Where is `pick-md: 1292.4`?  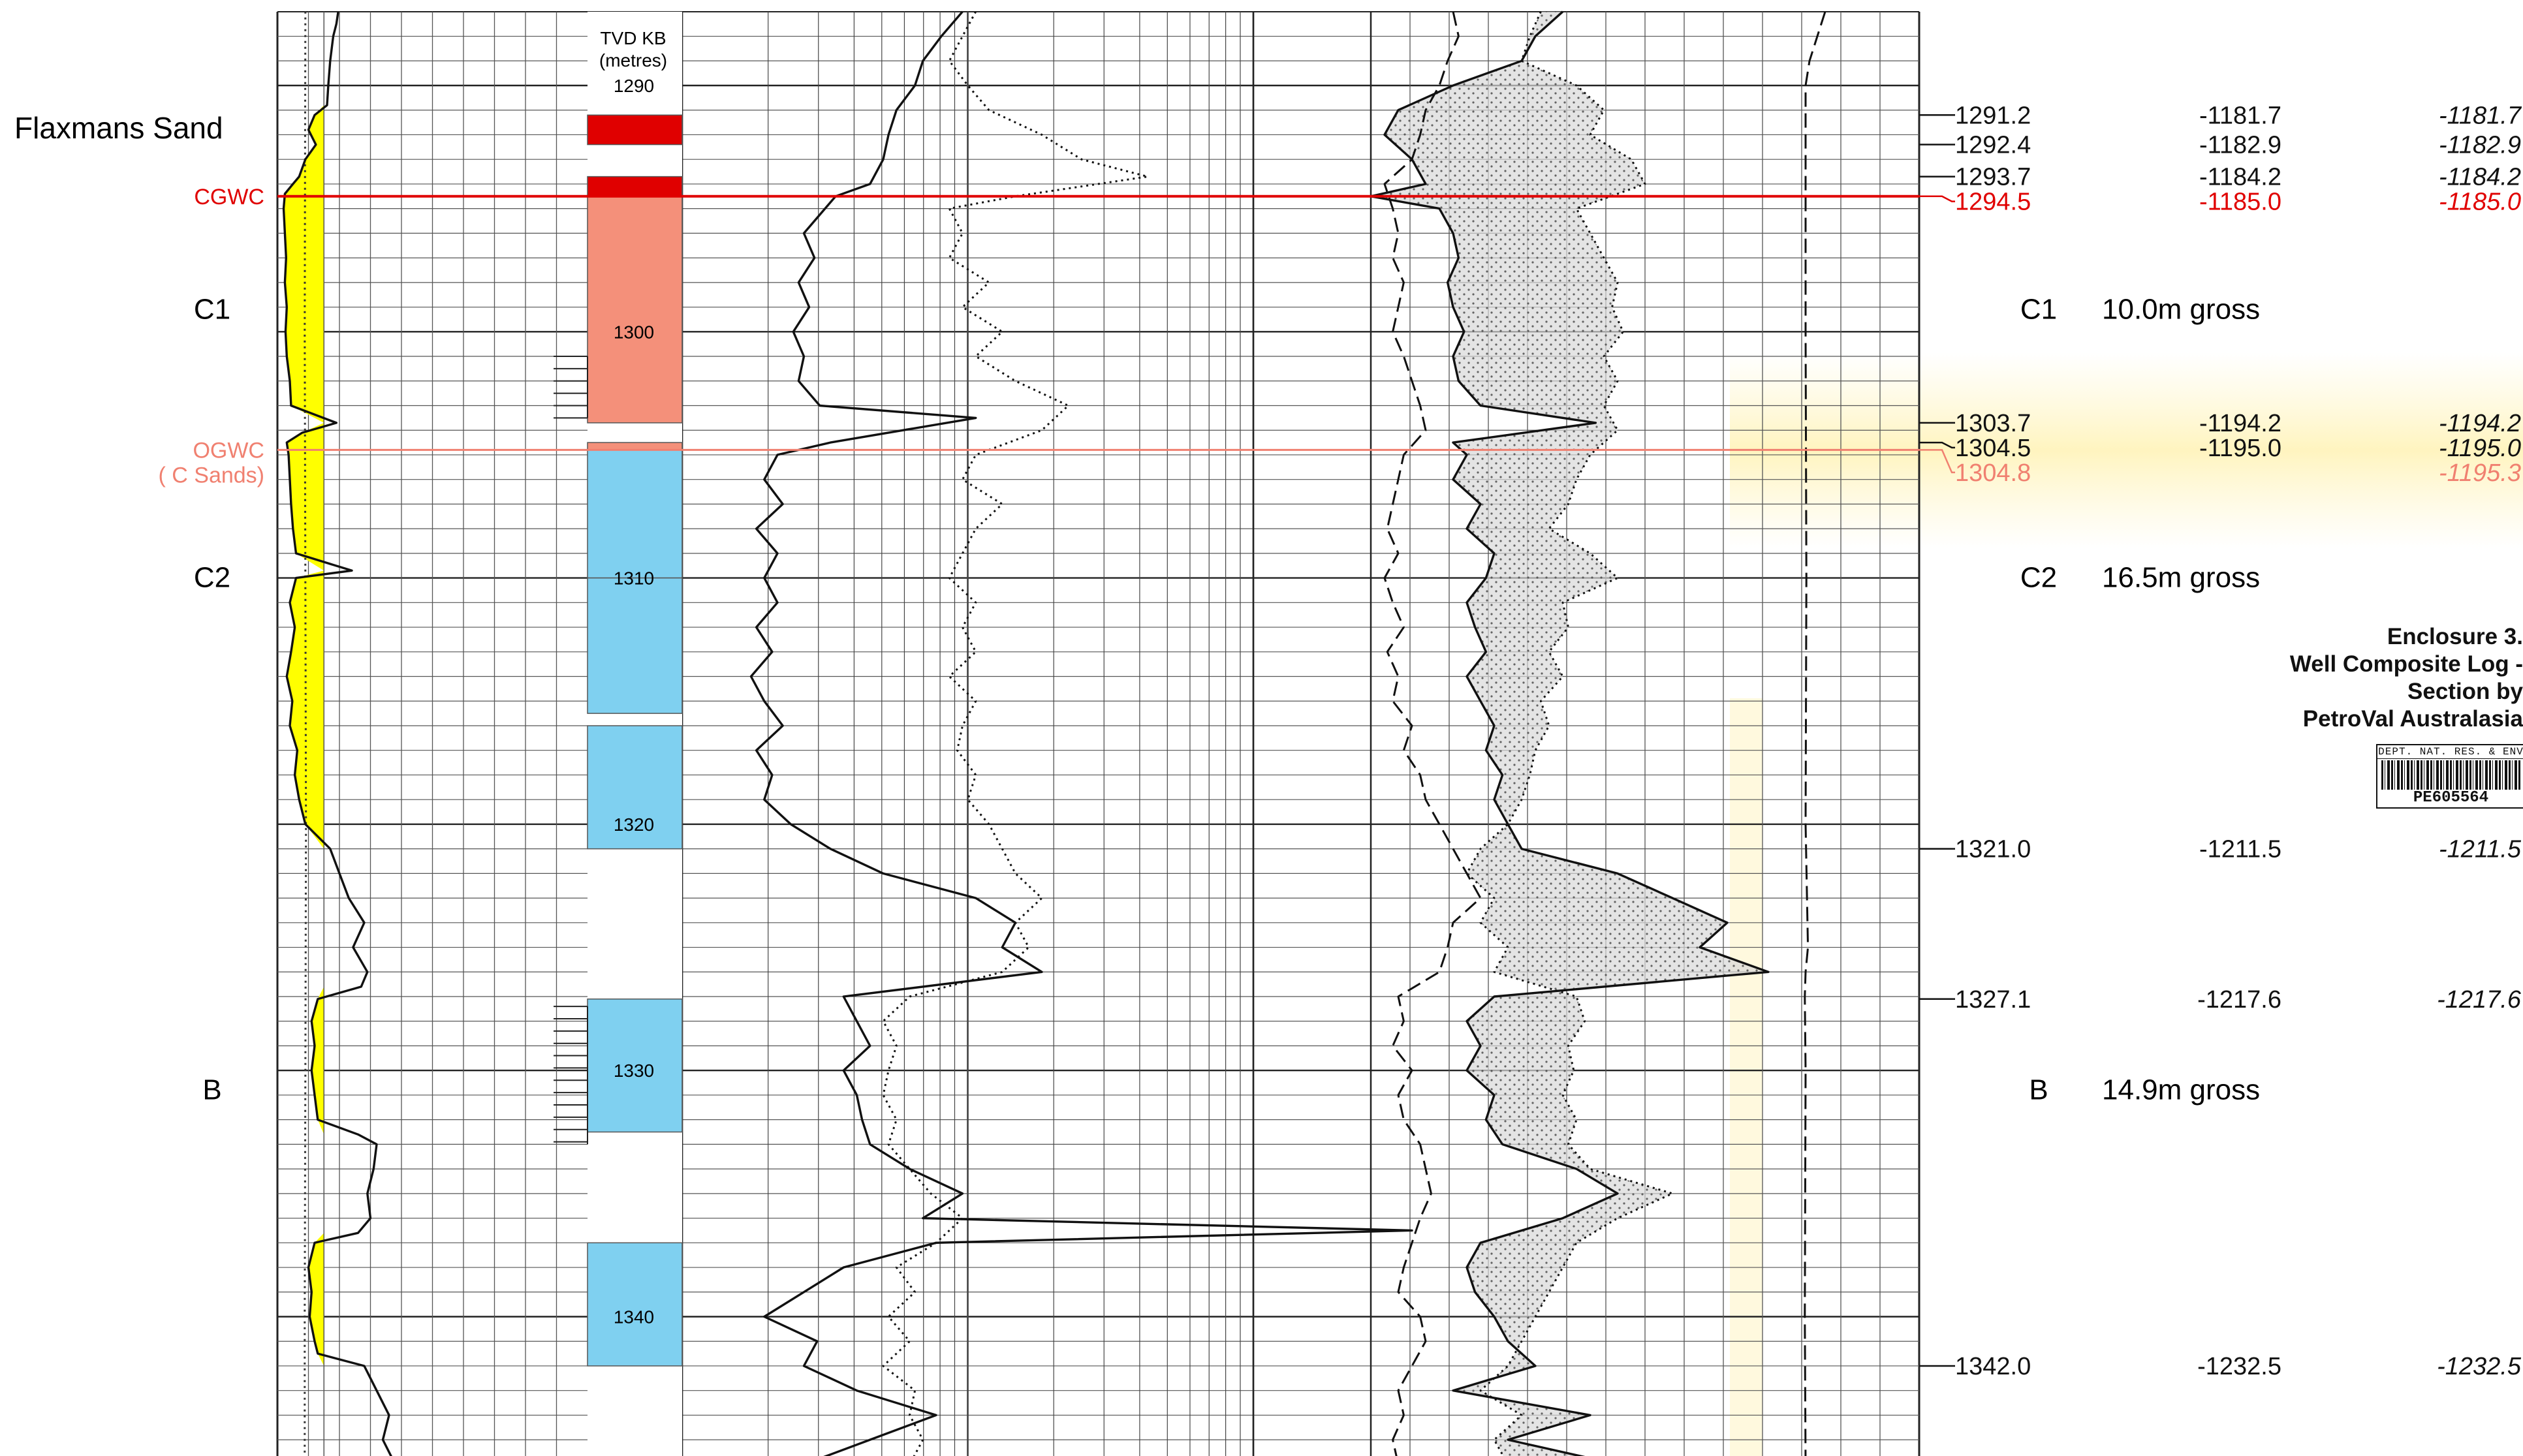 pick-md: 1292.4 is located at coordinates (1993, 145).